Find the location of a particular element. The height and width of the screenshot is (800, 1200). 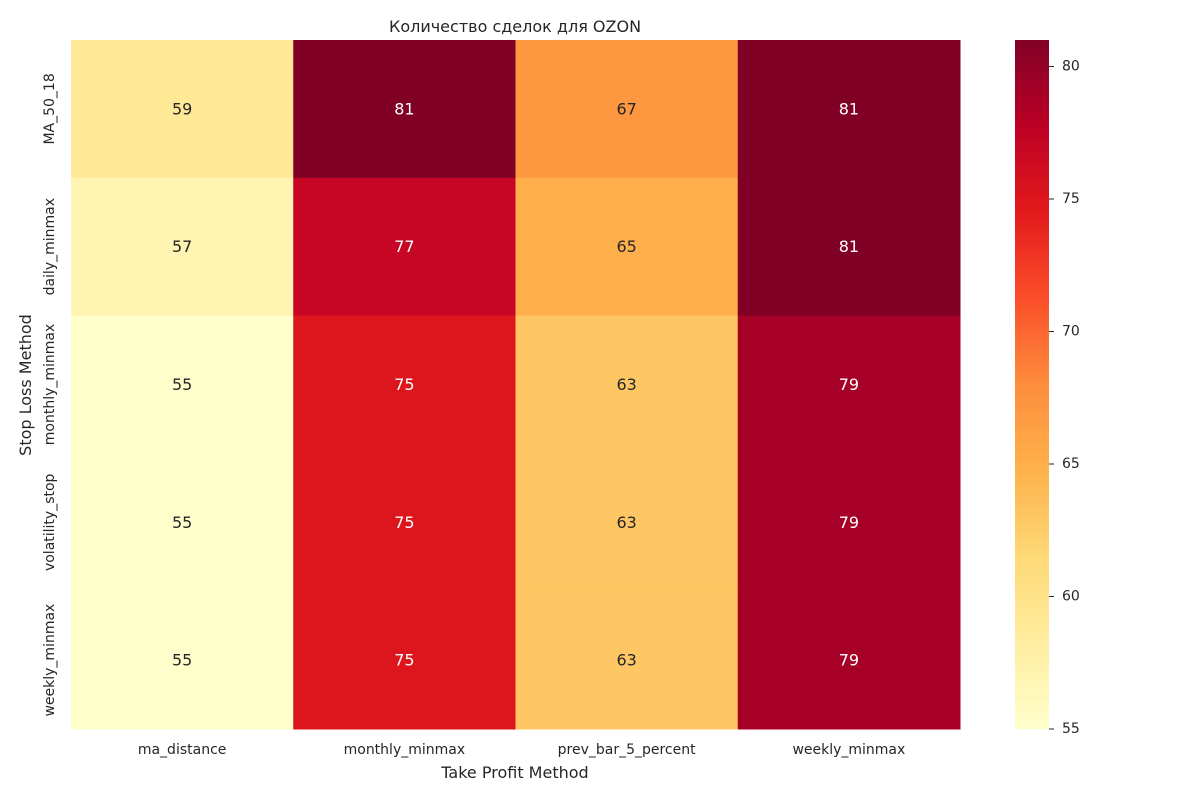

cell-value-label: 57 is located at coordinates (182, 246).